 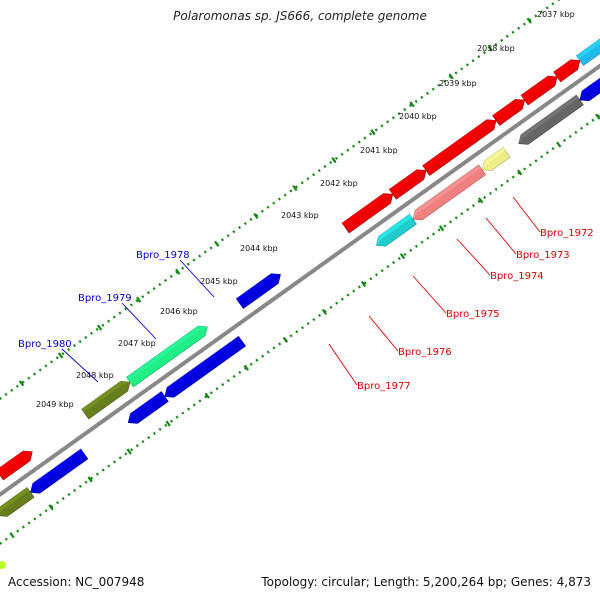 What do you see at coordinates (105, 298) in the screenshot?
I see `gene-label-bpro_1979: Bpro_1979` at bounding box center [105, 298].